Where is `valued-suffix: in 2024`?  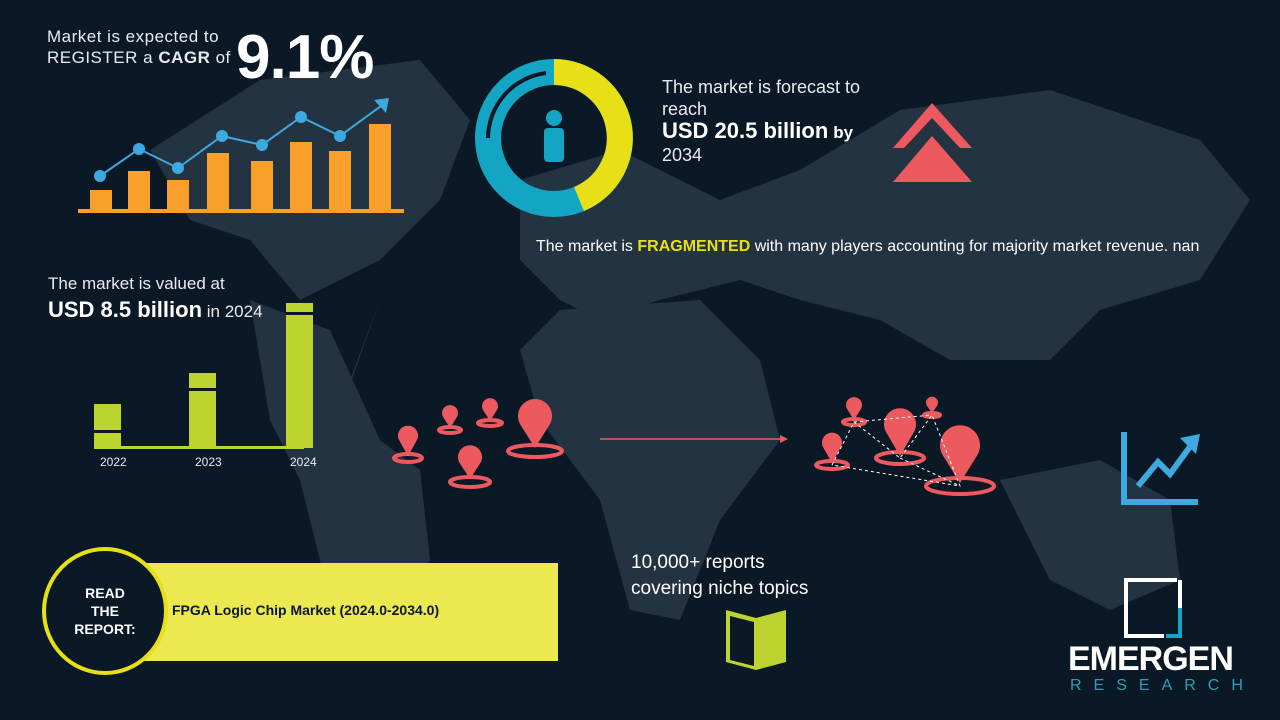 valued-suffix: in 2024 is located at coordinates (232, 311).